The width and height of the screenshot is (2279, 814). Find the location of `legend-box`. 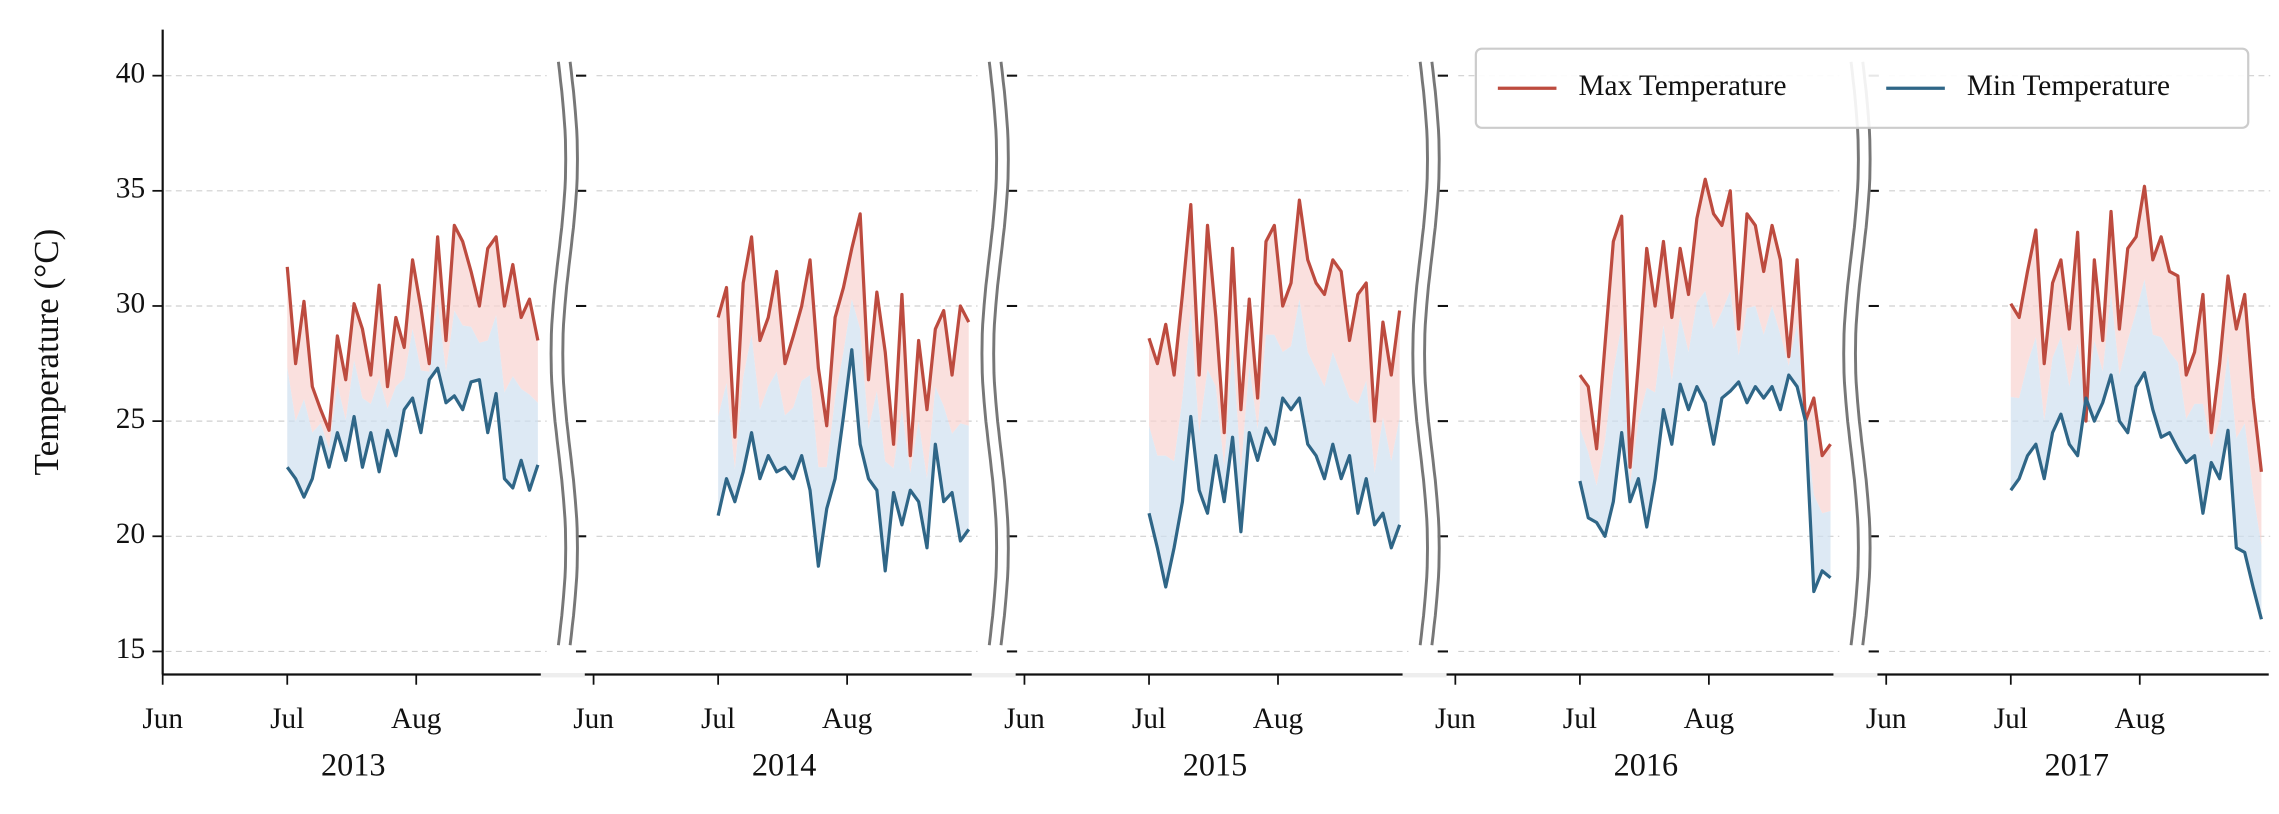

legend-box is located at coordinates (1862, 88).